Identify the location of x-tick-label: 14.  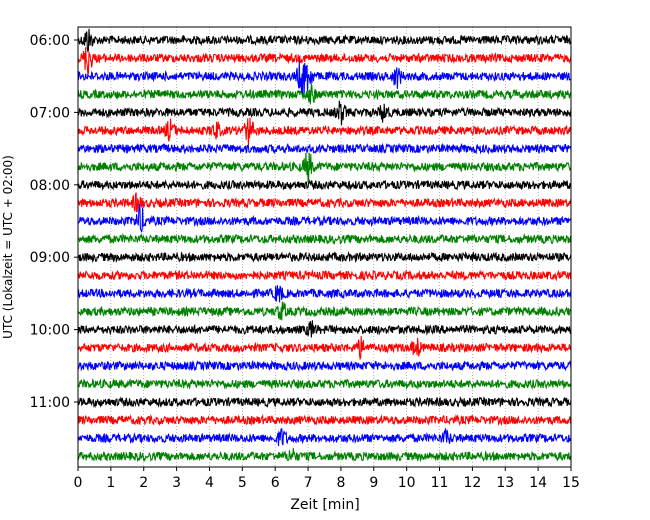
(538, 483).